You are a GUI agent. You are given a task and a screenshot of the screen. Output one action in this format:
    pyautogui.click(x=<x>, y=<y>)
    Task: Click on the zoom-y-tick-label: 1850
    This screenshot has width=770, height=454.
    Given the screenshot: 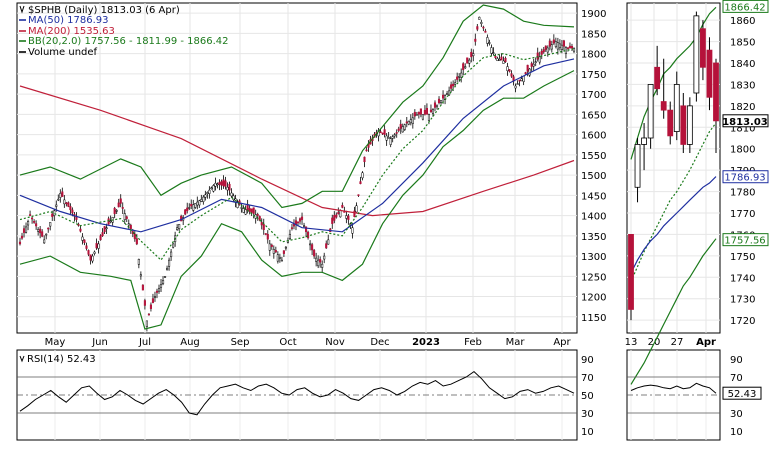 What is the action you would take?
    pyautogui.click(x=742, y=43)
    